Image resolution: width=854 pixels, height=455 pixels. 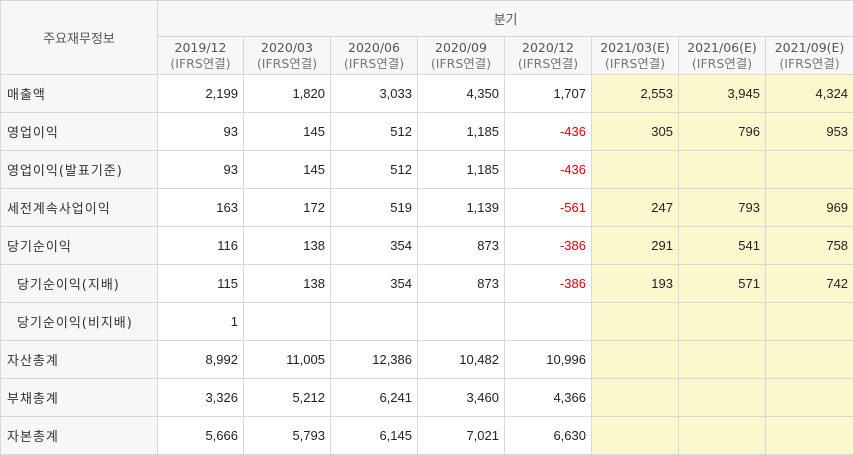 I want to click on value-cell: 3,460, so click(x=461, y=397).